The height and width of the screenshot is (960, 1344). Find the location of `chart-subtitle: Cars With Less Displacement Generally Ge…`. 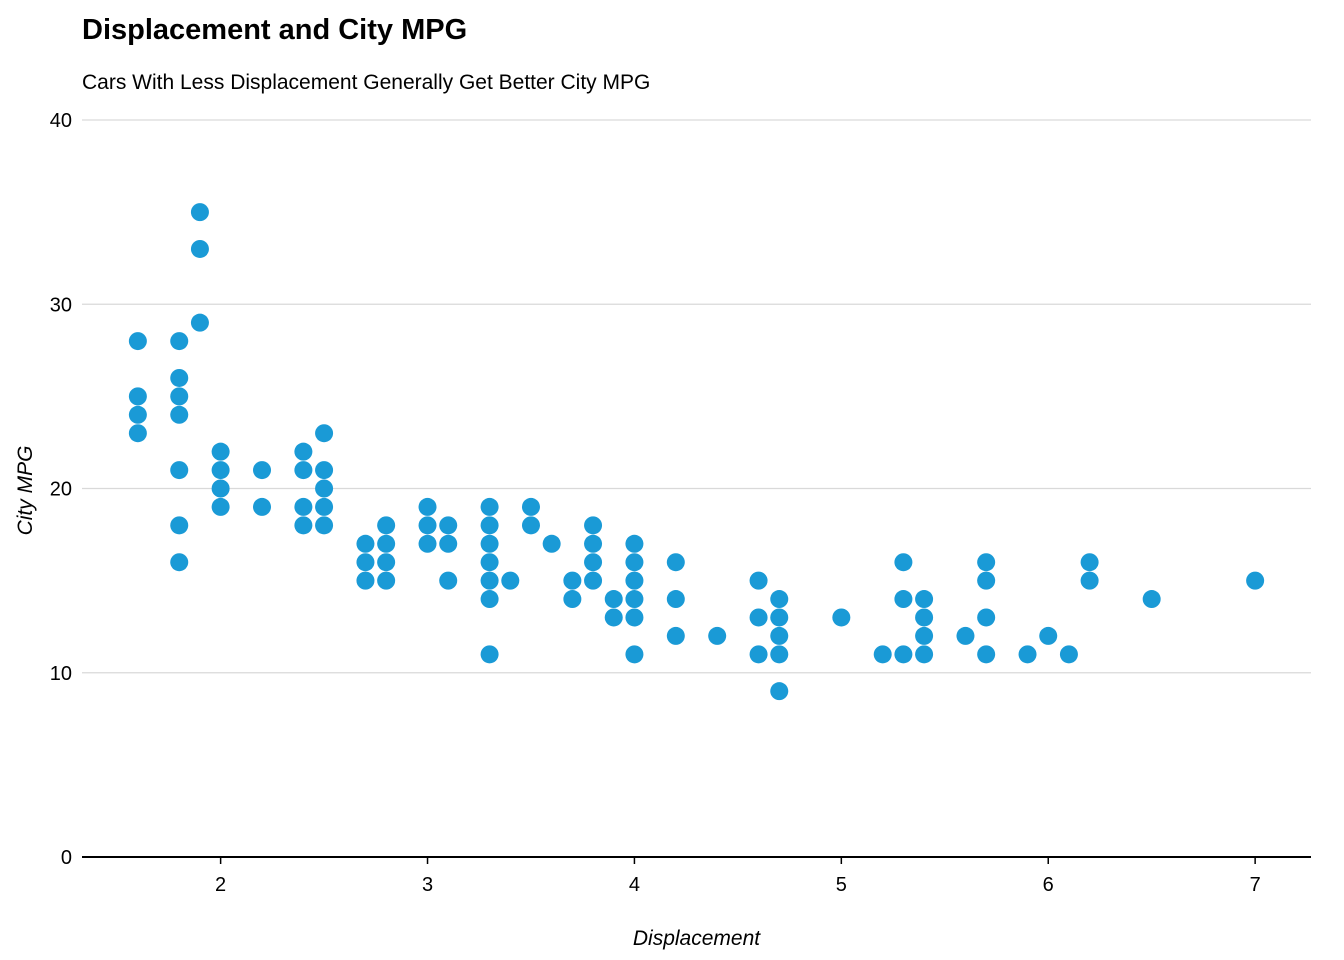

chart-subtitle: Cars With Less Displacement Generally Ge… is located at coordinates (366, 82).